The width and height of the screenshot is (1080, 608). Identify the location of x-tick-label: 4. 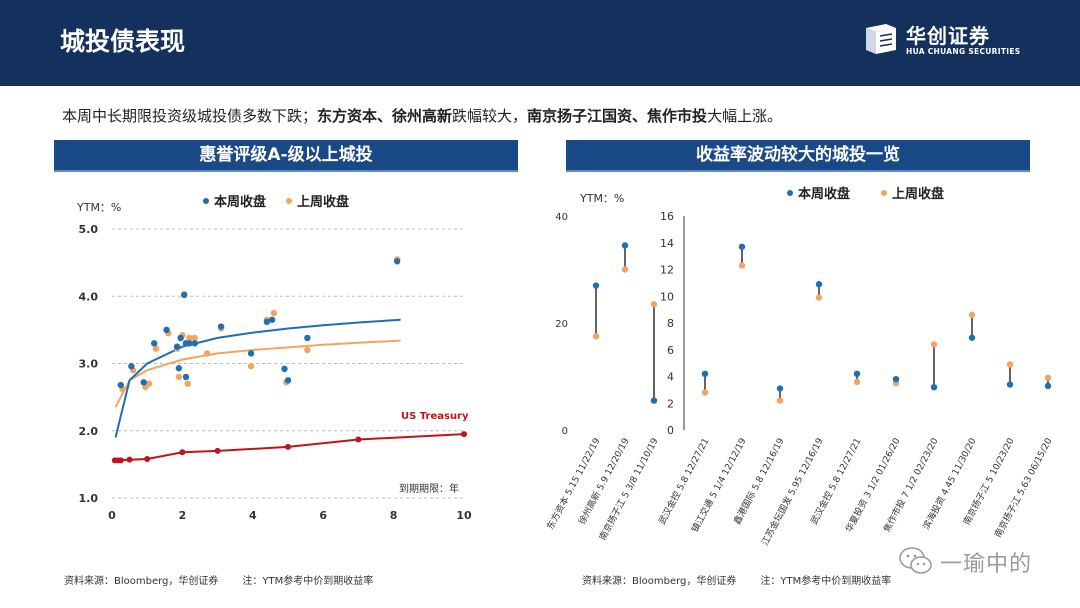
(253, 515).